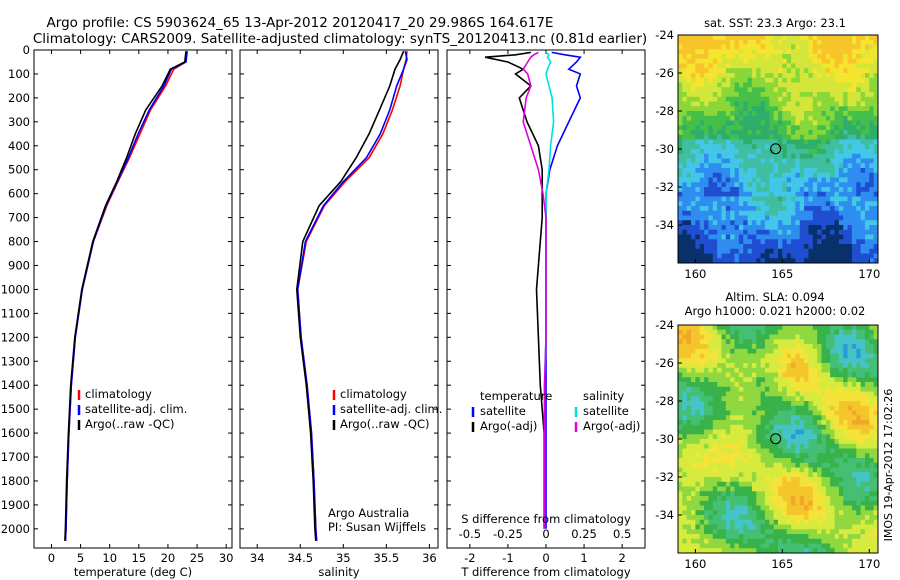 The width and height of the screenshot is (900, 580). What do you see at coordinates (507, 558) in the screenshot?
I see `x-tick-label: -1` at bounding box center [507, 558].